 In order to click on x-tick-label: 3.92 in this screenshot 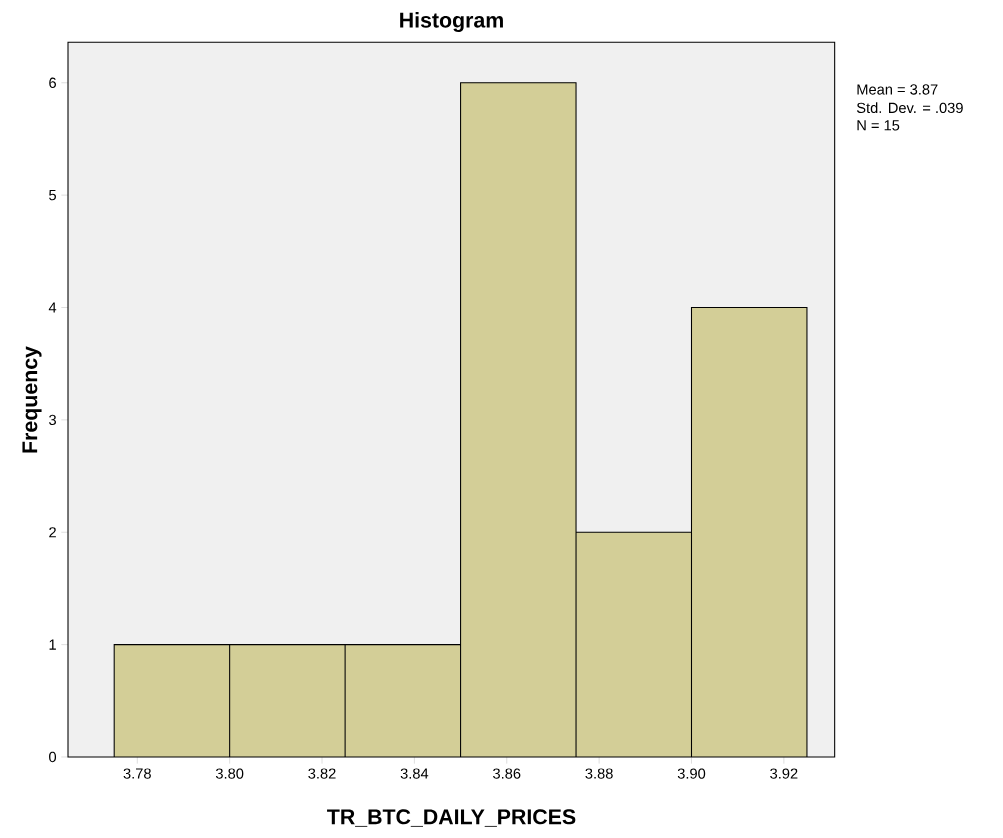, I will do `click(784, 773)`.